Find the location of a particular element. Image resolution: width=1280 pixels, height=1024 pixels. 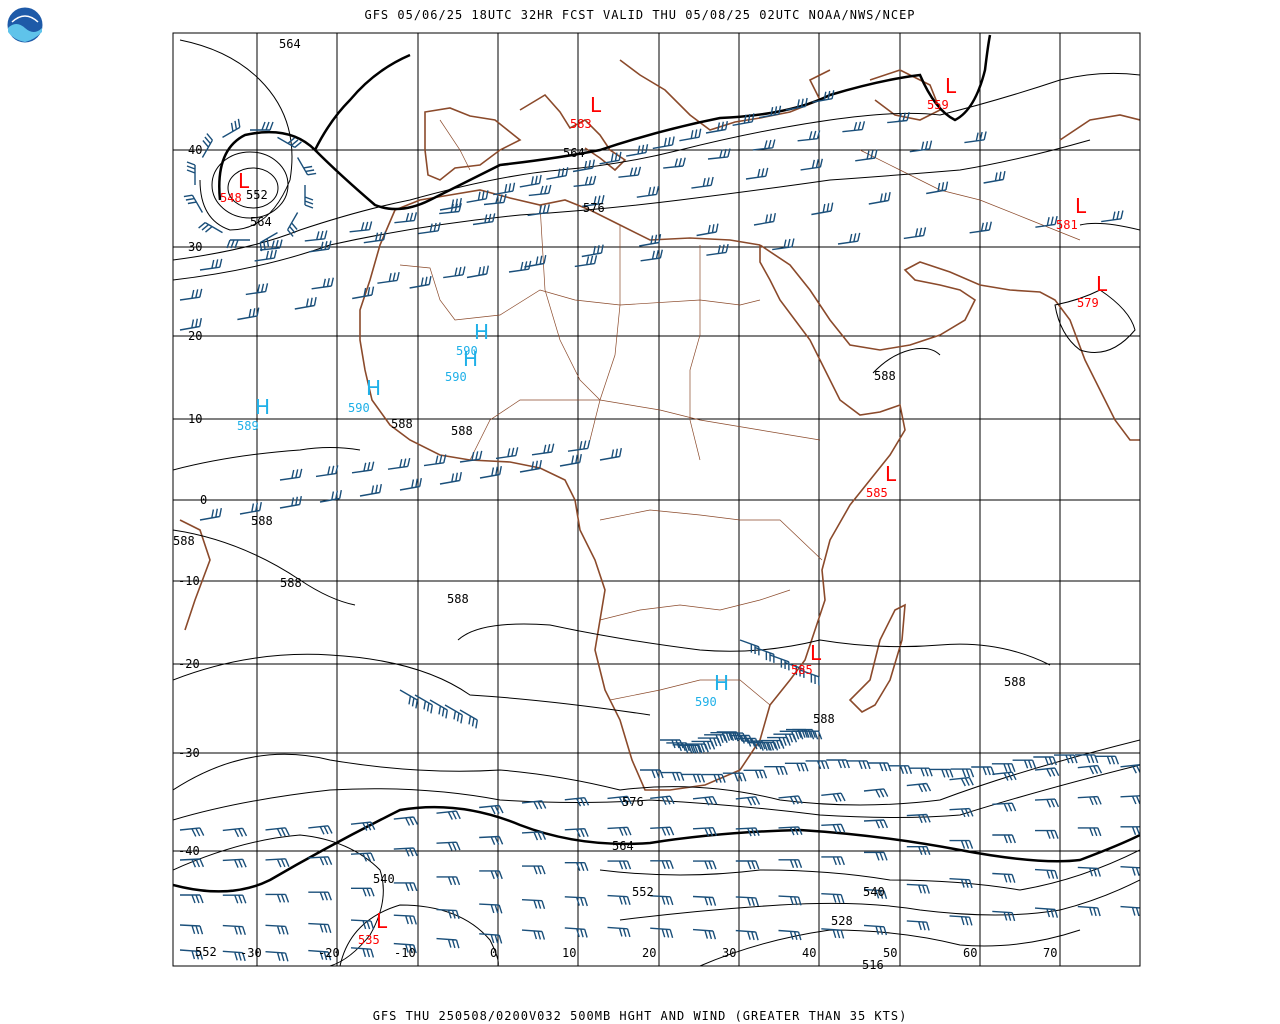

lon-label: 40 is located at coordinates (809, 953).